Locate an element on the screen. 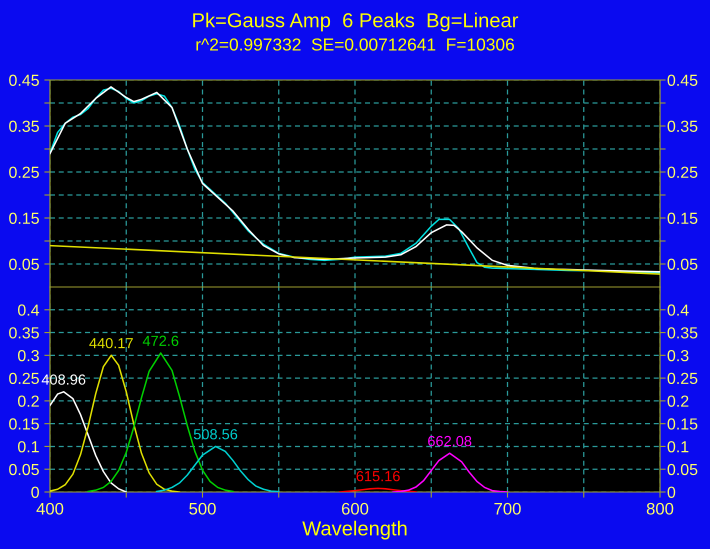 The image size is (710, 549). y-tick-label: 0.2 is located at coordinates (28, 401).